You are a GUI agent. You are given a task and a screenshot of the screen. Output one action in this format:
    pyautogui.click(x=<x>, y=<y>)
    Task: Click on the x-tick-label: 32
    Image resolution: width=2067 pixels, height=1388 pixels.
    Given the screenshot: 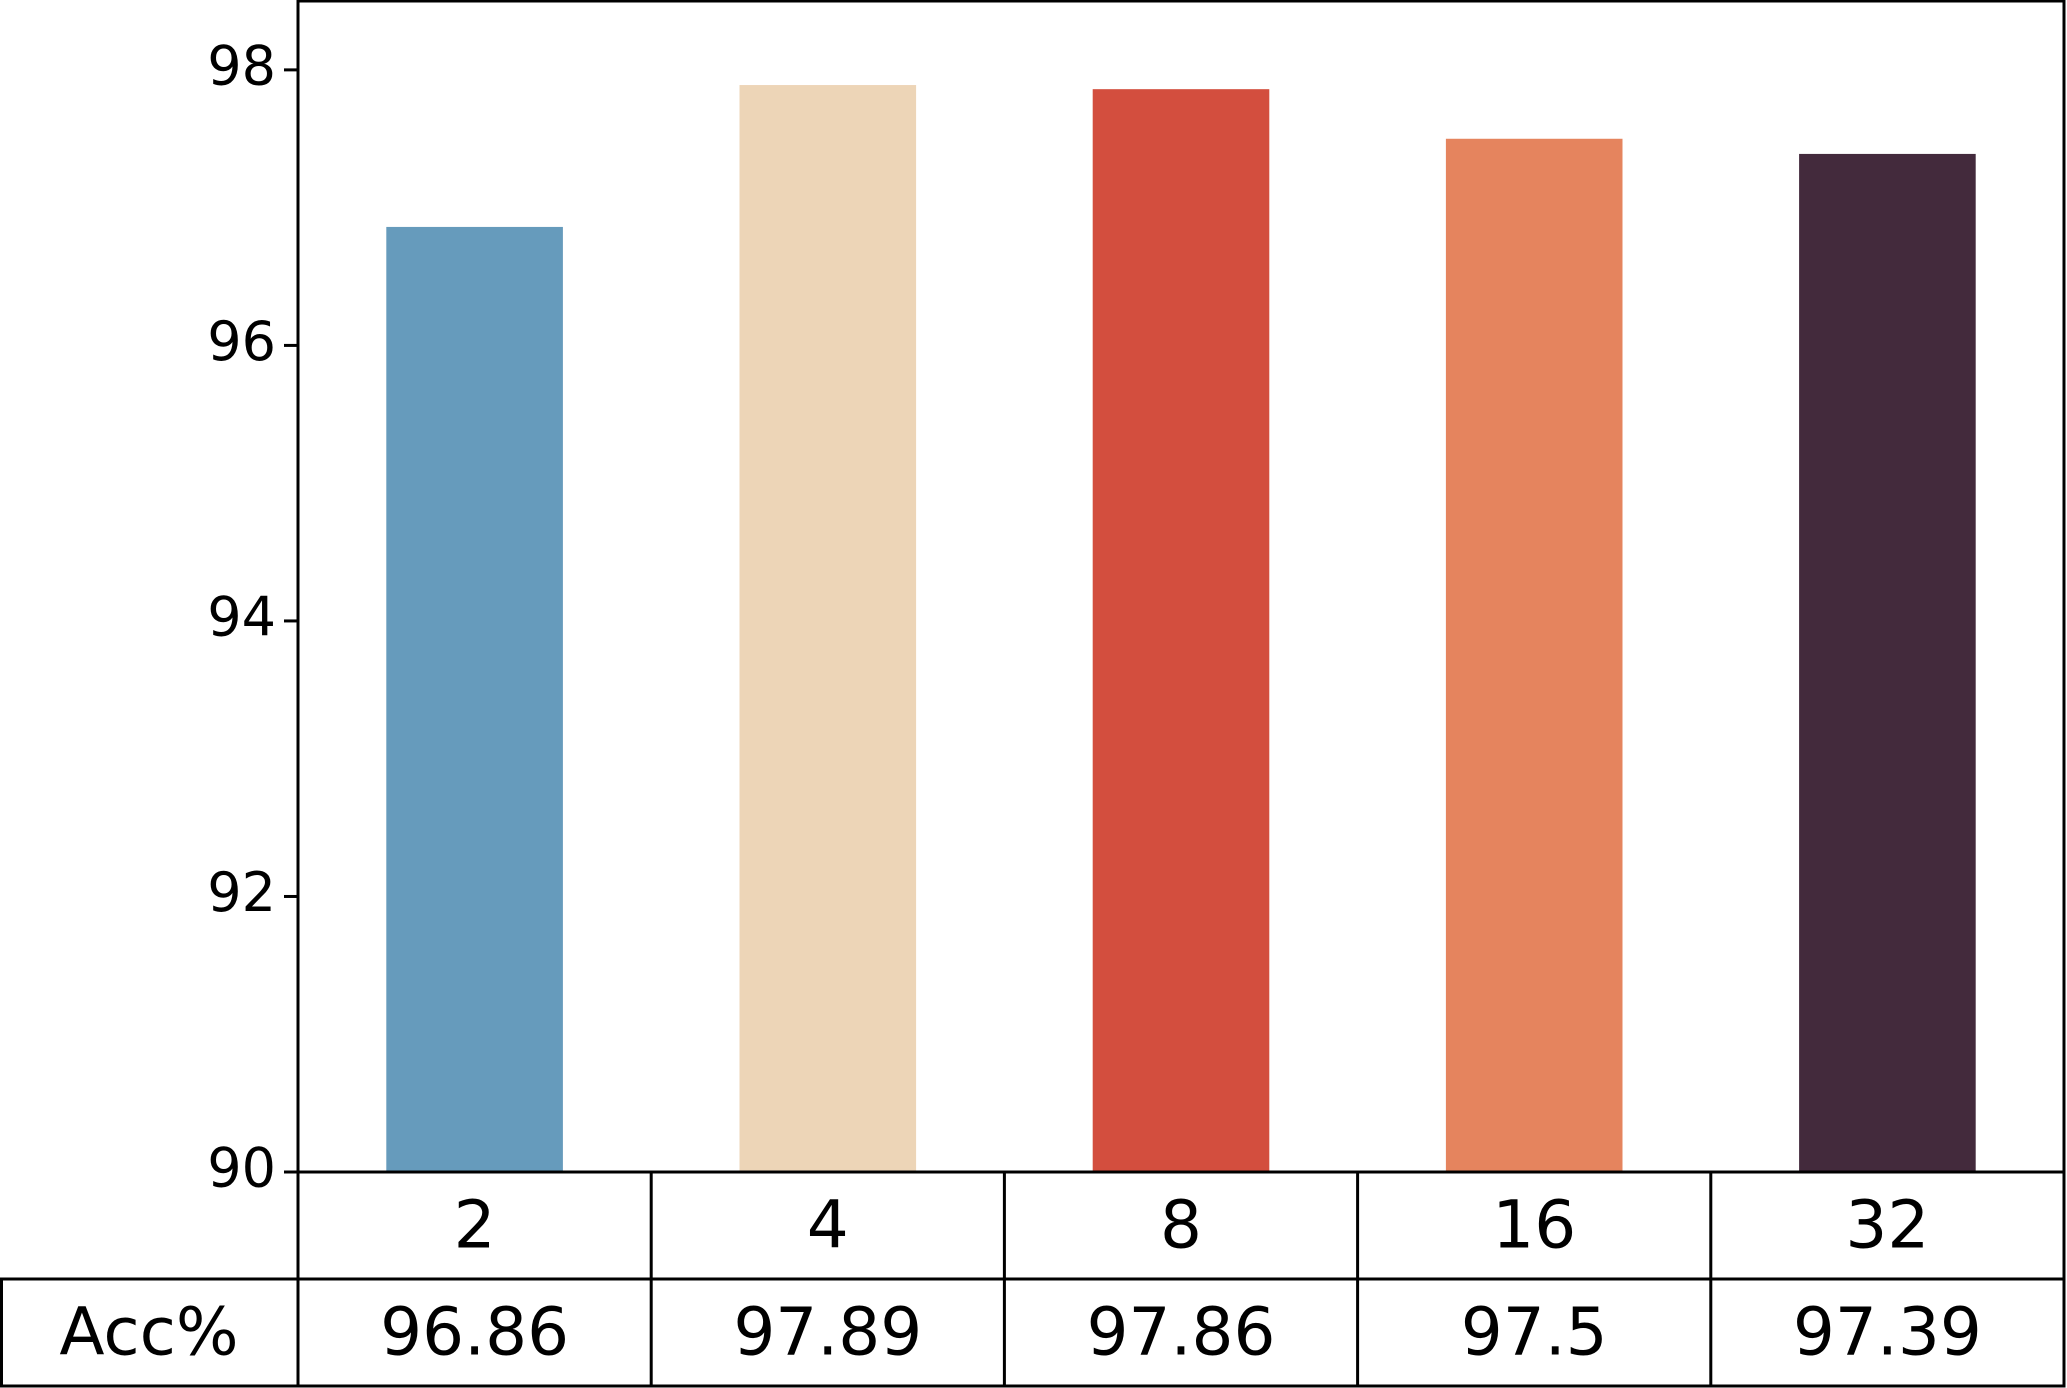 What is the action you would take?
    pyautogui.click(x=1887, y=1225)
    